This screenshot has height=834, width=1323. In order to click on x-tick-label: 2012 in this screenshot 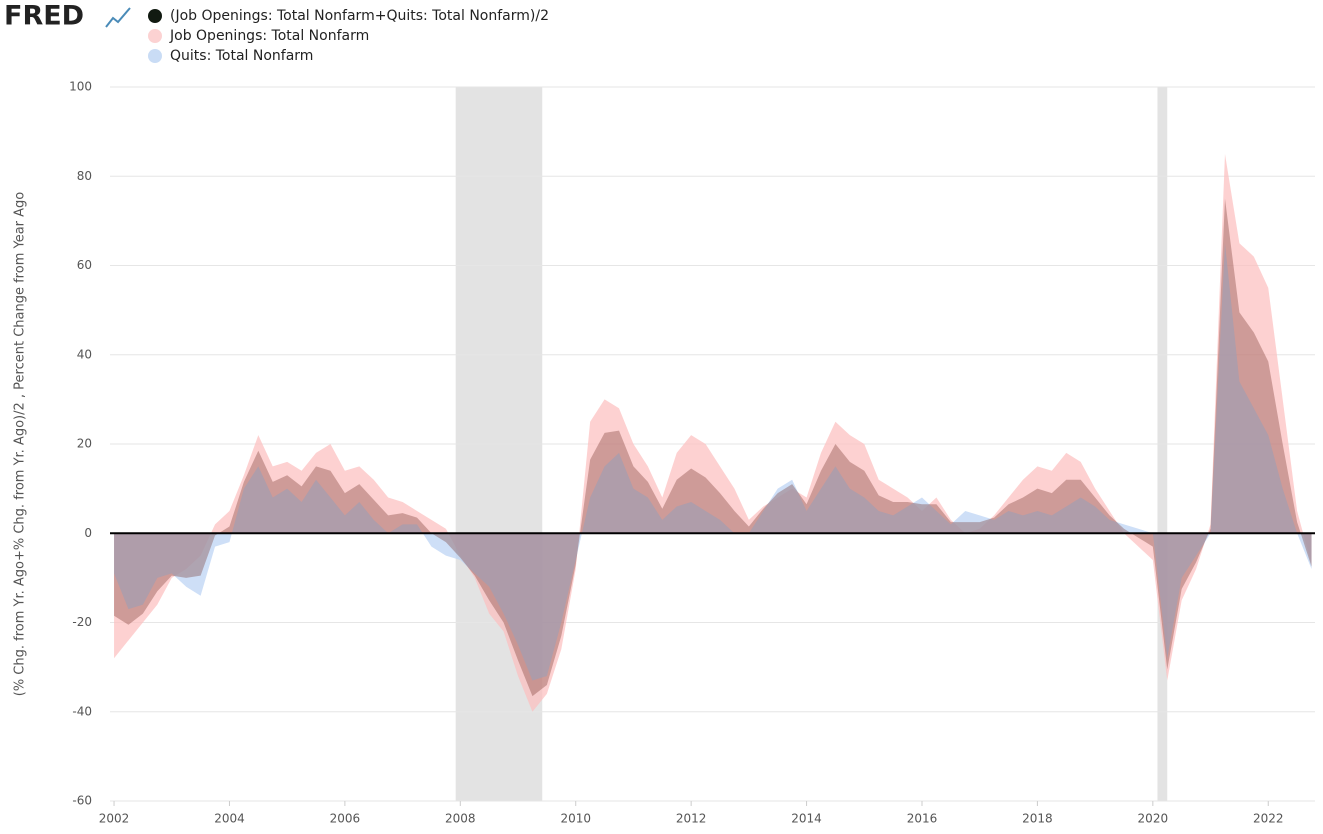, I will do `click(691, 819)`.